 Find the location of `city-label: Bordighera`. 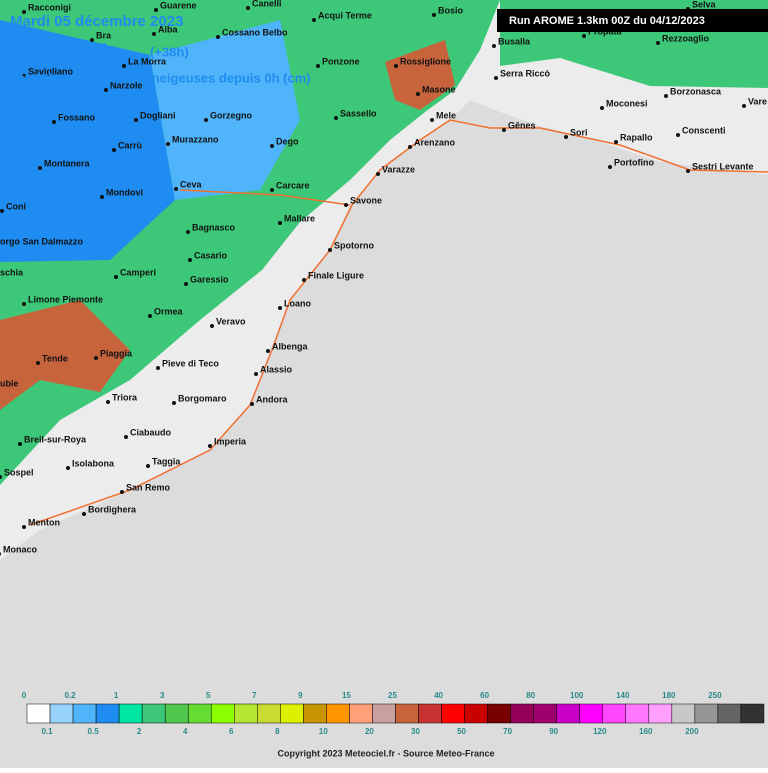

city-label: Bordighera is located at coordinates (112, 509).